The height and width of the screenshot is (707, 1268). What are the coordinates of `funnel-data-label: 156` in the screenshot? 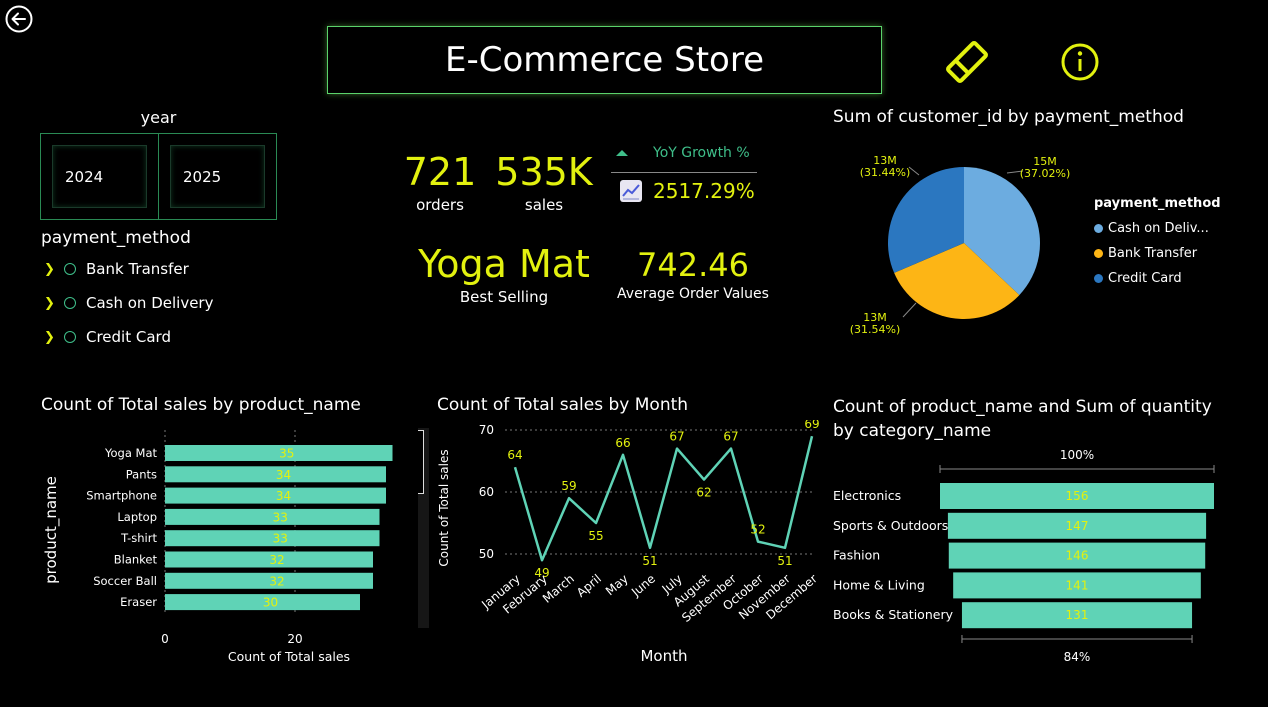 It's located at (1077, 496).